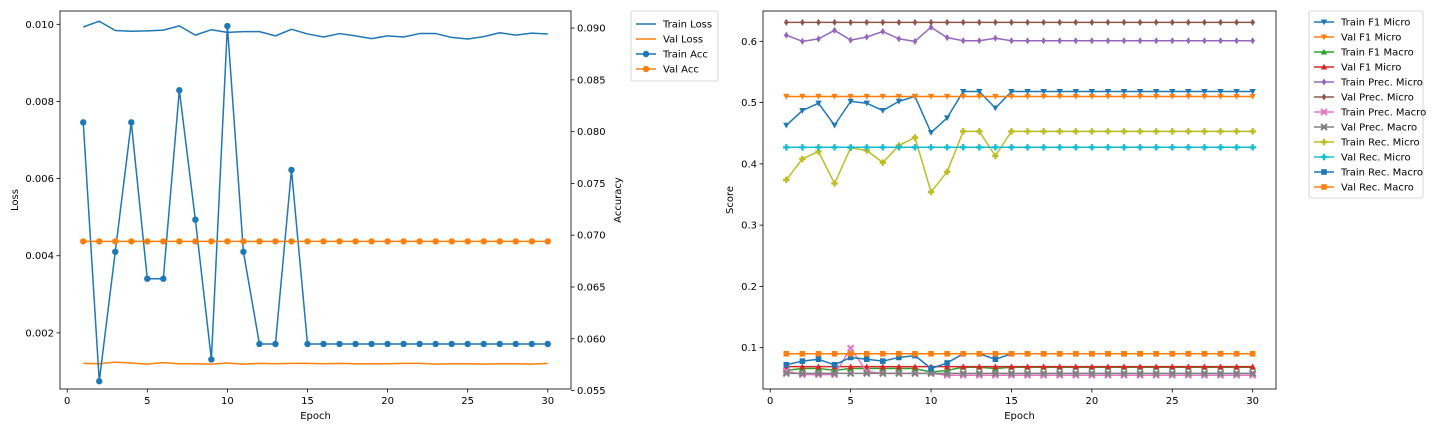 This screenshot has width=1440, height=432. I want to click on y-tick-label: 0.008, so click(39, 102).